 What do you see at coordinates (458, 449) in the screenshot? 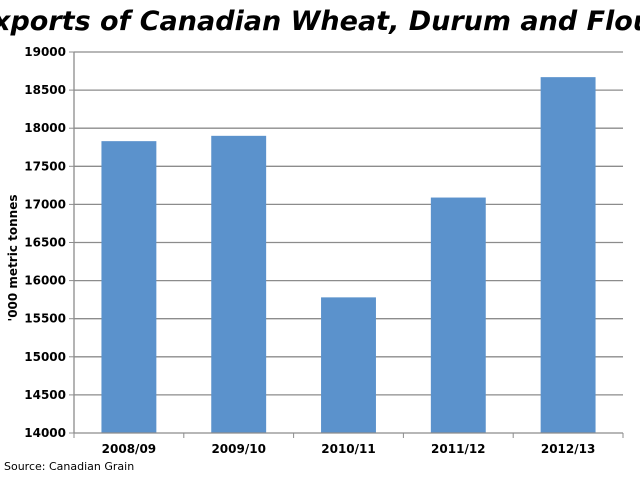
I see `x-tick-label: 2011/12` at bounding box center [458, 449].